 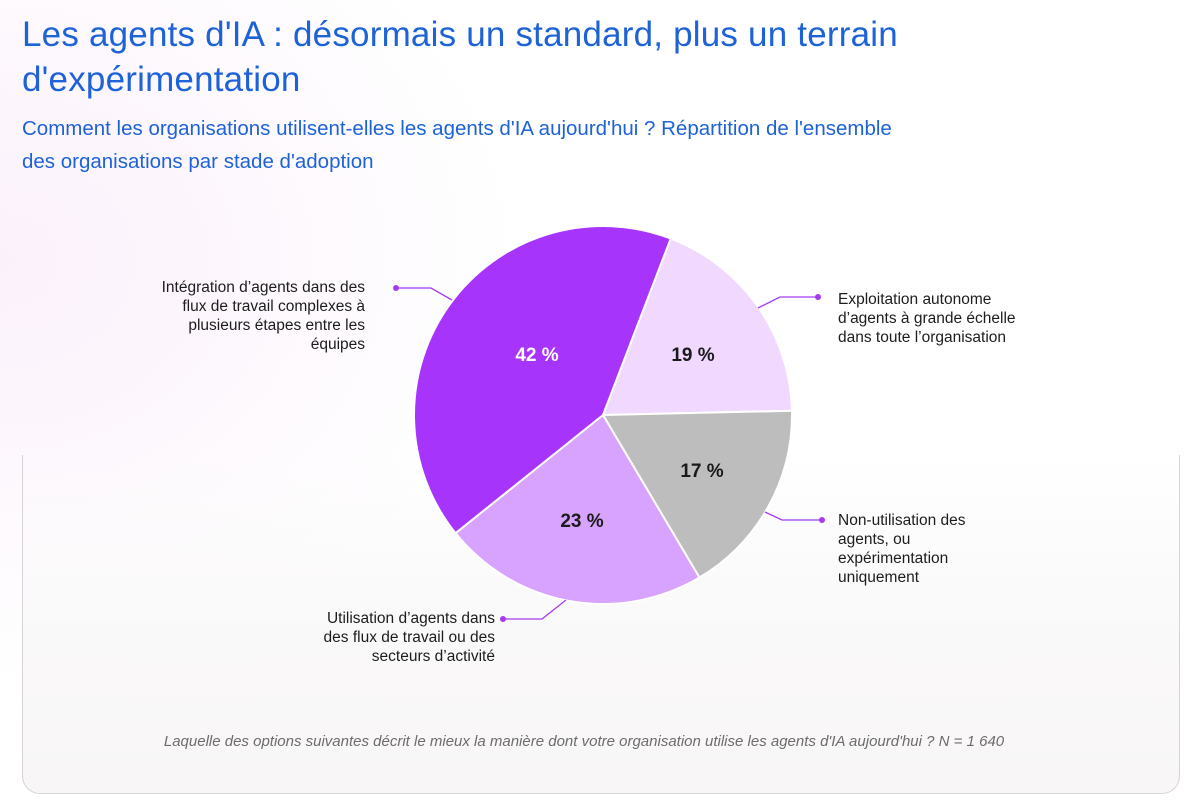 What do you see at coordinates (424, 294) in the screenshot?
I see `leader-line-integration` at bounding box center [424, 294].